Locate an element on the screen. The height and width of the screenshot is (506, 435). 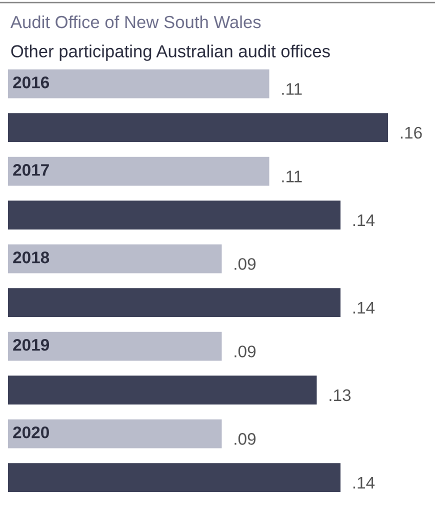
y-tick-label: 2017 is located at coordinates (31, 170).